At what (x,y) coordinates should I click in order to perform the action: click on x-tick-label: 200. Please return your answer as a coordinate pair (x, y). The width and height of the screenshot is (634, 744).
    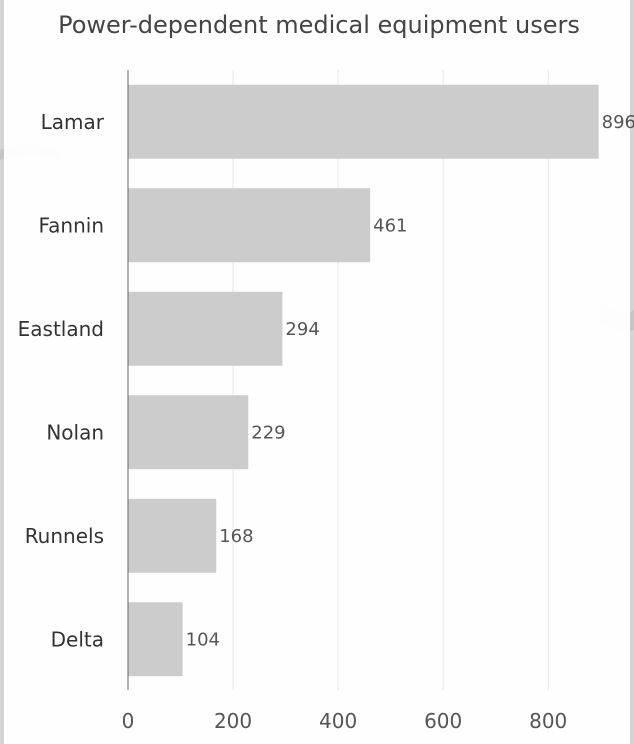
    Looking at the image, I should click on (233, 721).